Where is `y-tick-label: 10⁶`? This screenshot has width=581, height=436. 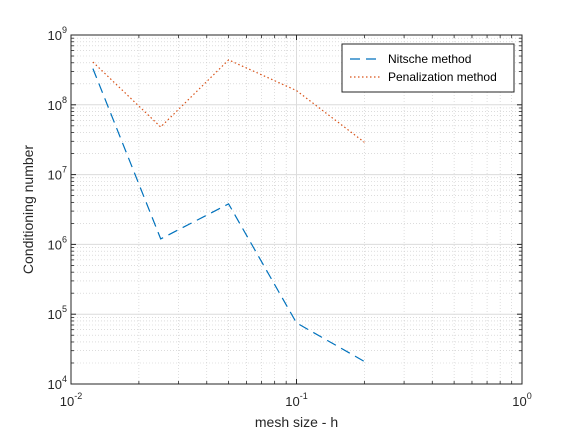 y-tick-label: 10⁶ is located at coordinates (57, 243).